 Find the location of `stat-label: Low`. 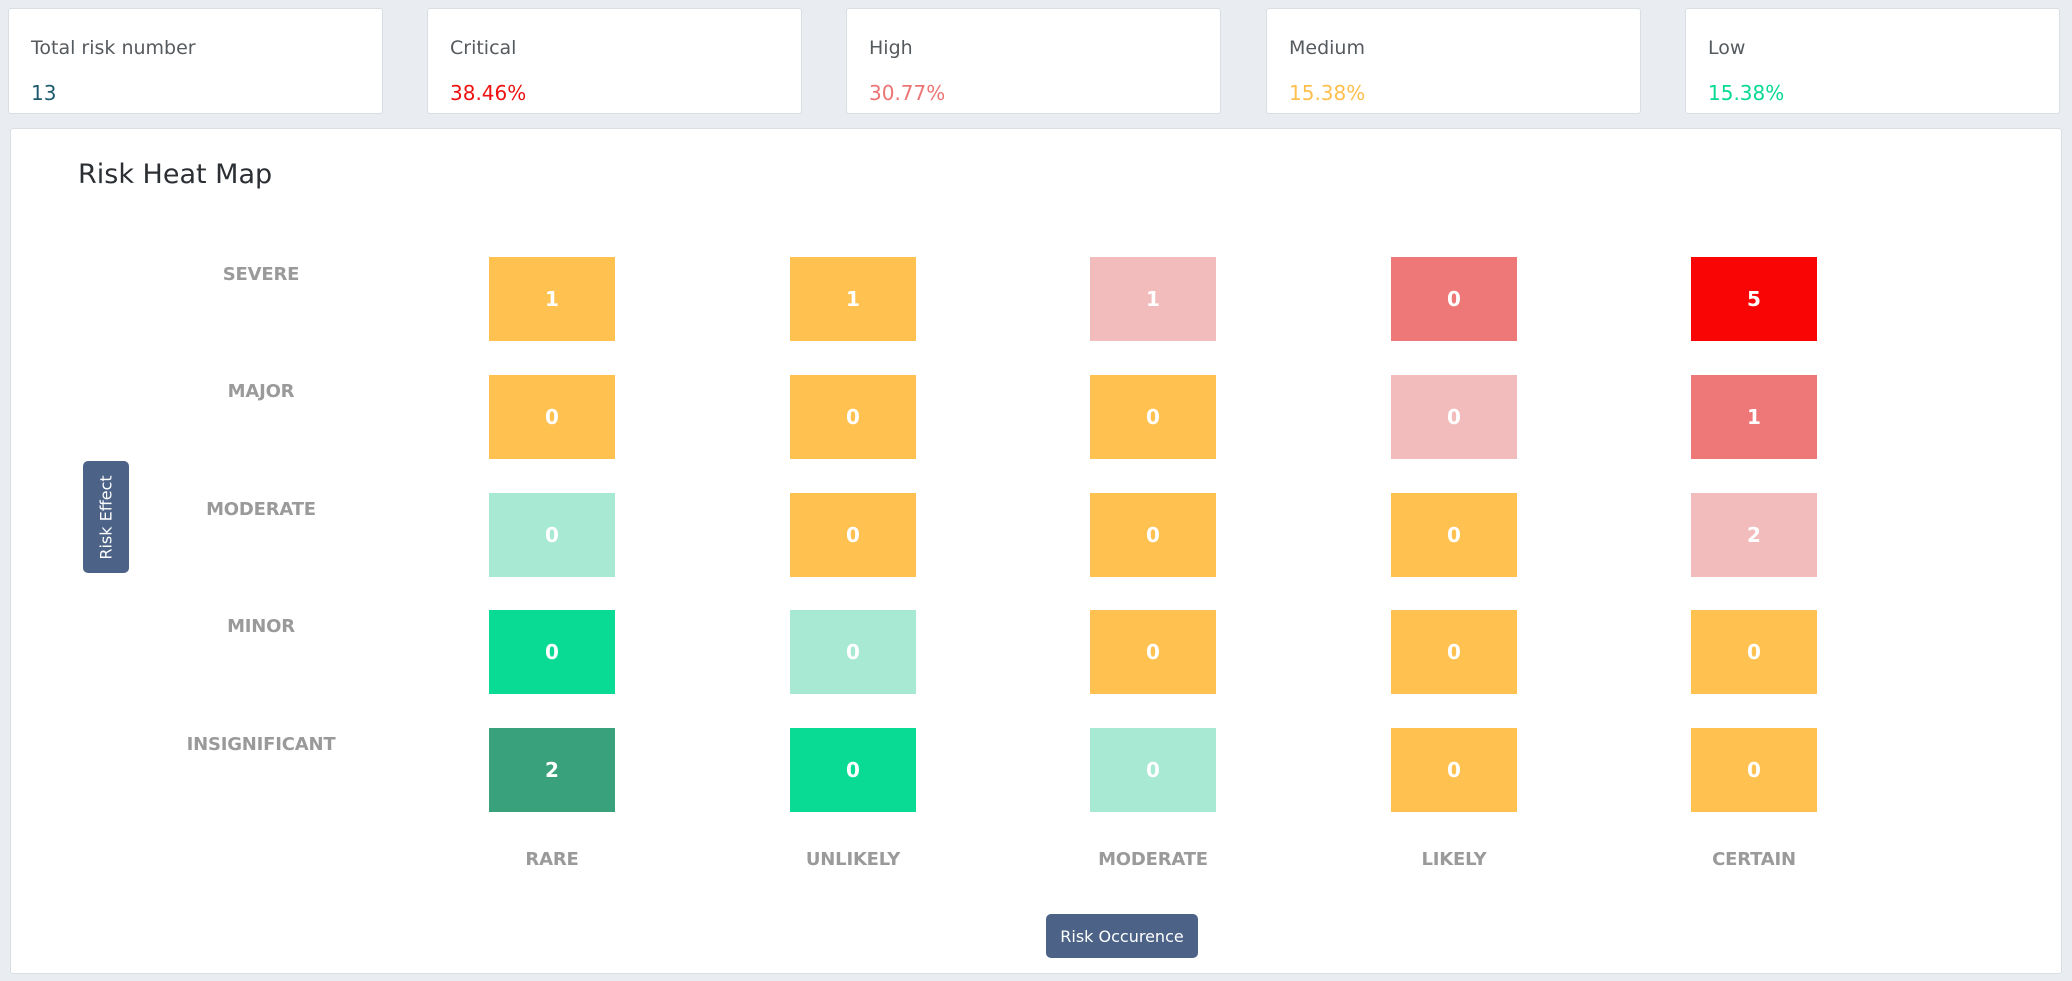

stat-label: Low is located at coordinates (1727, 48).